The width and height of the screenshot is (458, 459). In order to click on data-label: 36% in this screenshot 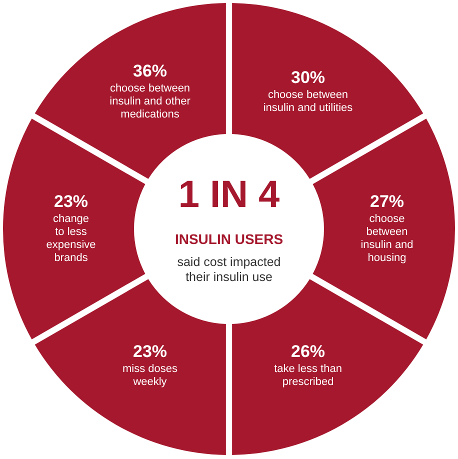, I will do `click(150, 71)`.